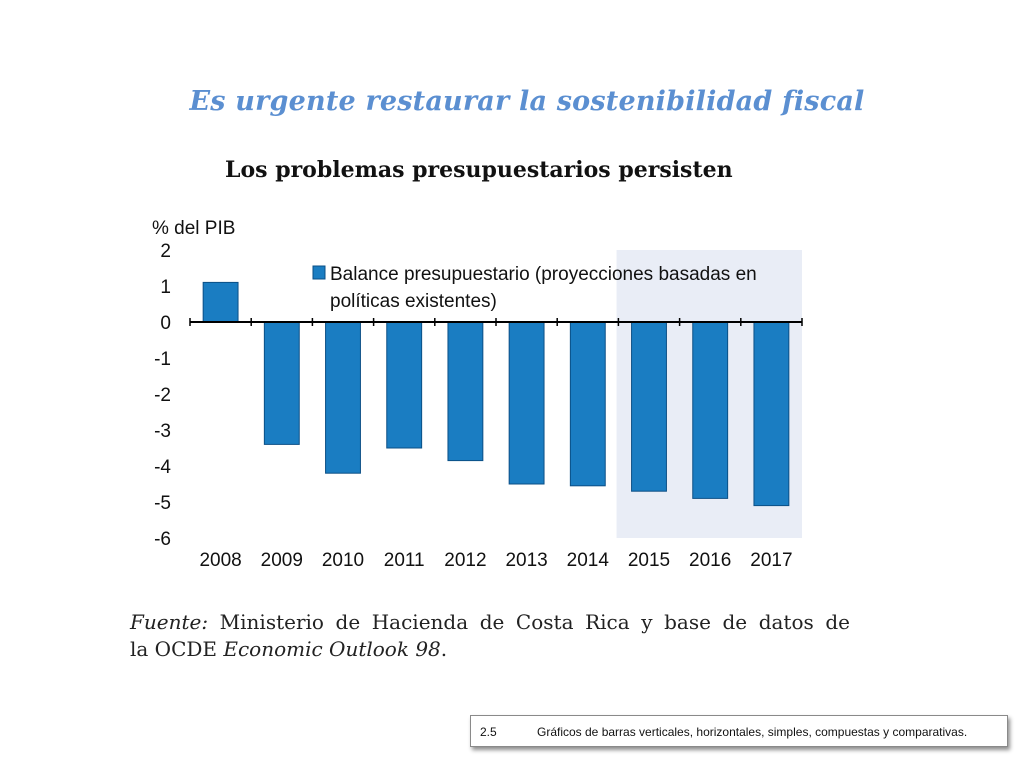 This screenshot has width=1024, height=768. I want to click on y-tick-label: 1, so click(165, 287).